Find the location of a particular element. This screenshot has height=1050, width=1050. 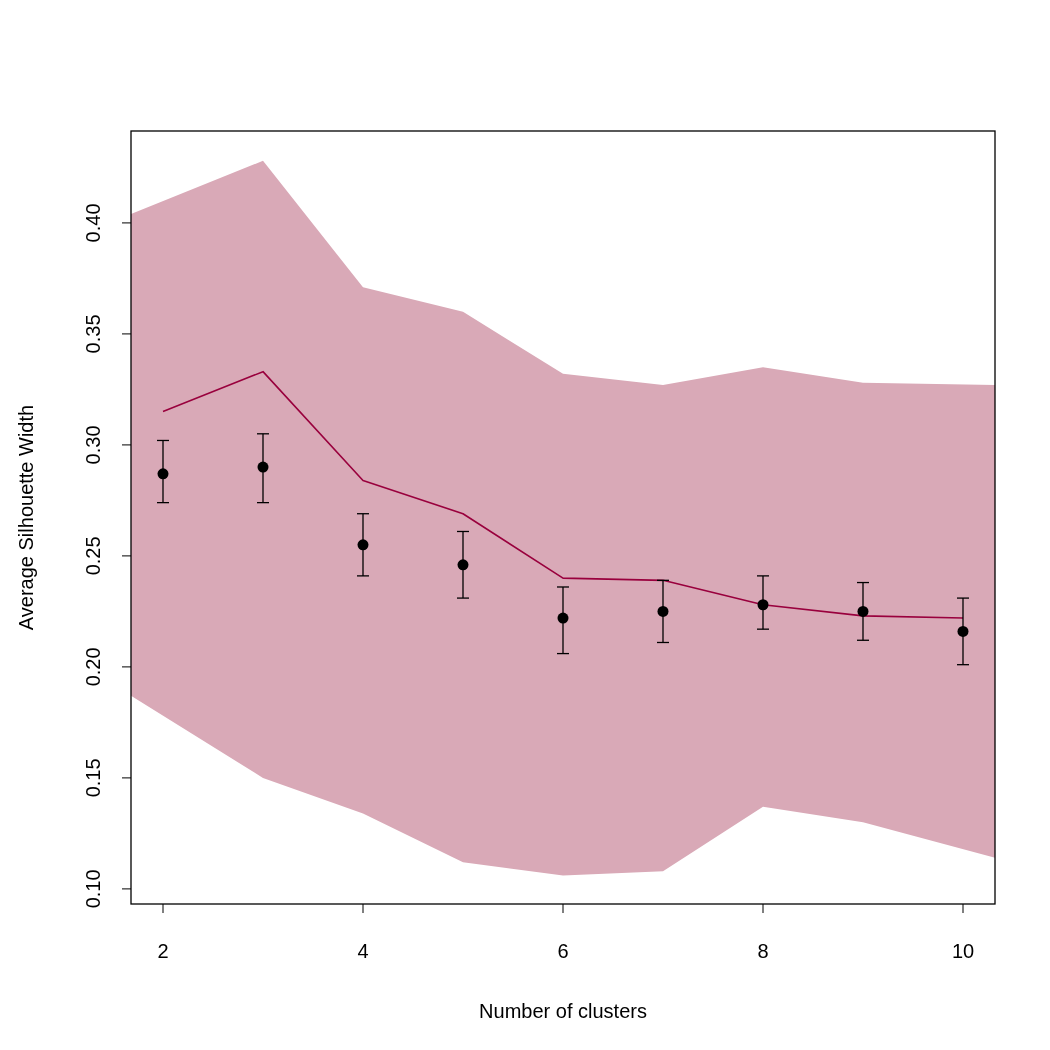

y-axis-title: Average Silhouette Width is located at coordinates (26, 517).